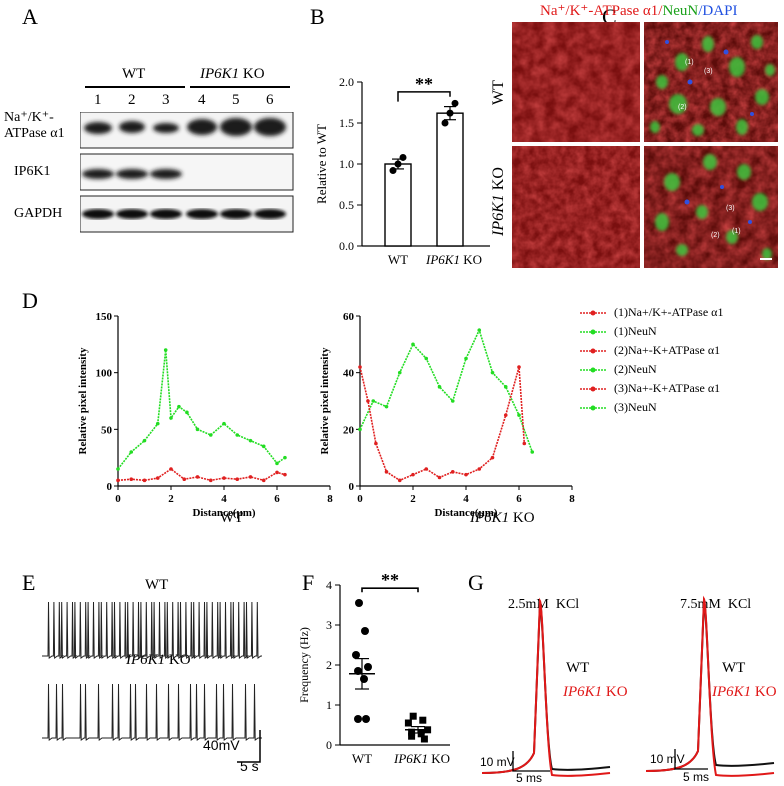 This screenshot has width=784, height=786. I want to click on g-scale-voltage-1: 10 mV, so click(497, 762).